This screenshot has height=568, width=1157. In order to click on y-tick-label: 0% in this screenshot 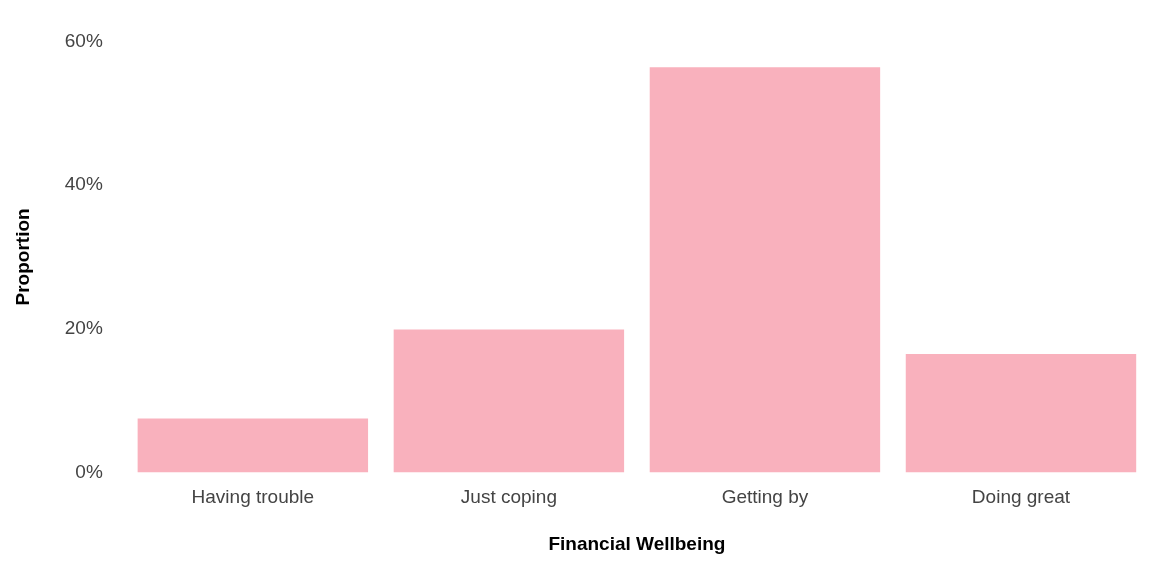, I will do `click(89, 471)`.